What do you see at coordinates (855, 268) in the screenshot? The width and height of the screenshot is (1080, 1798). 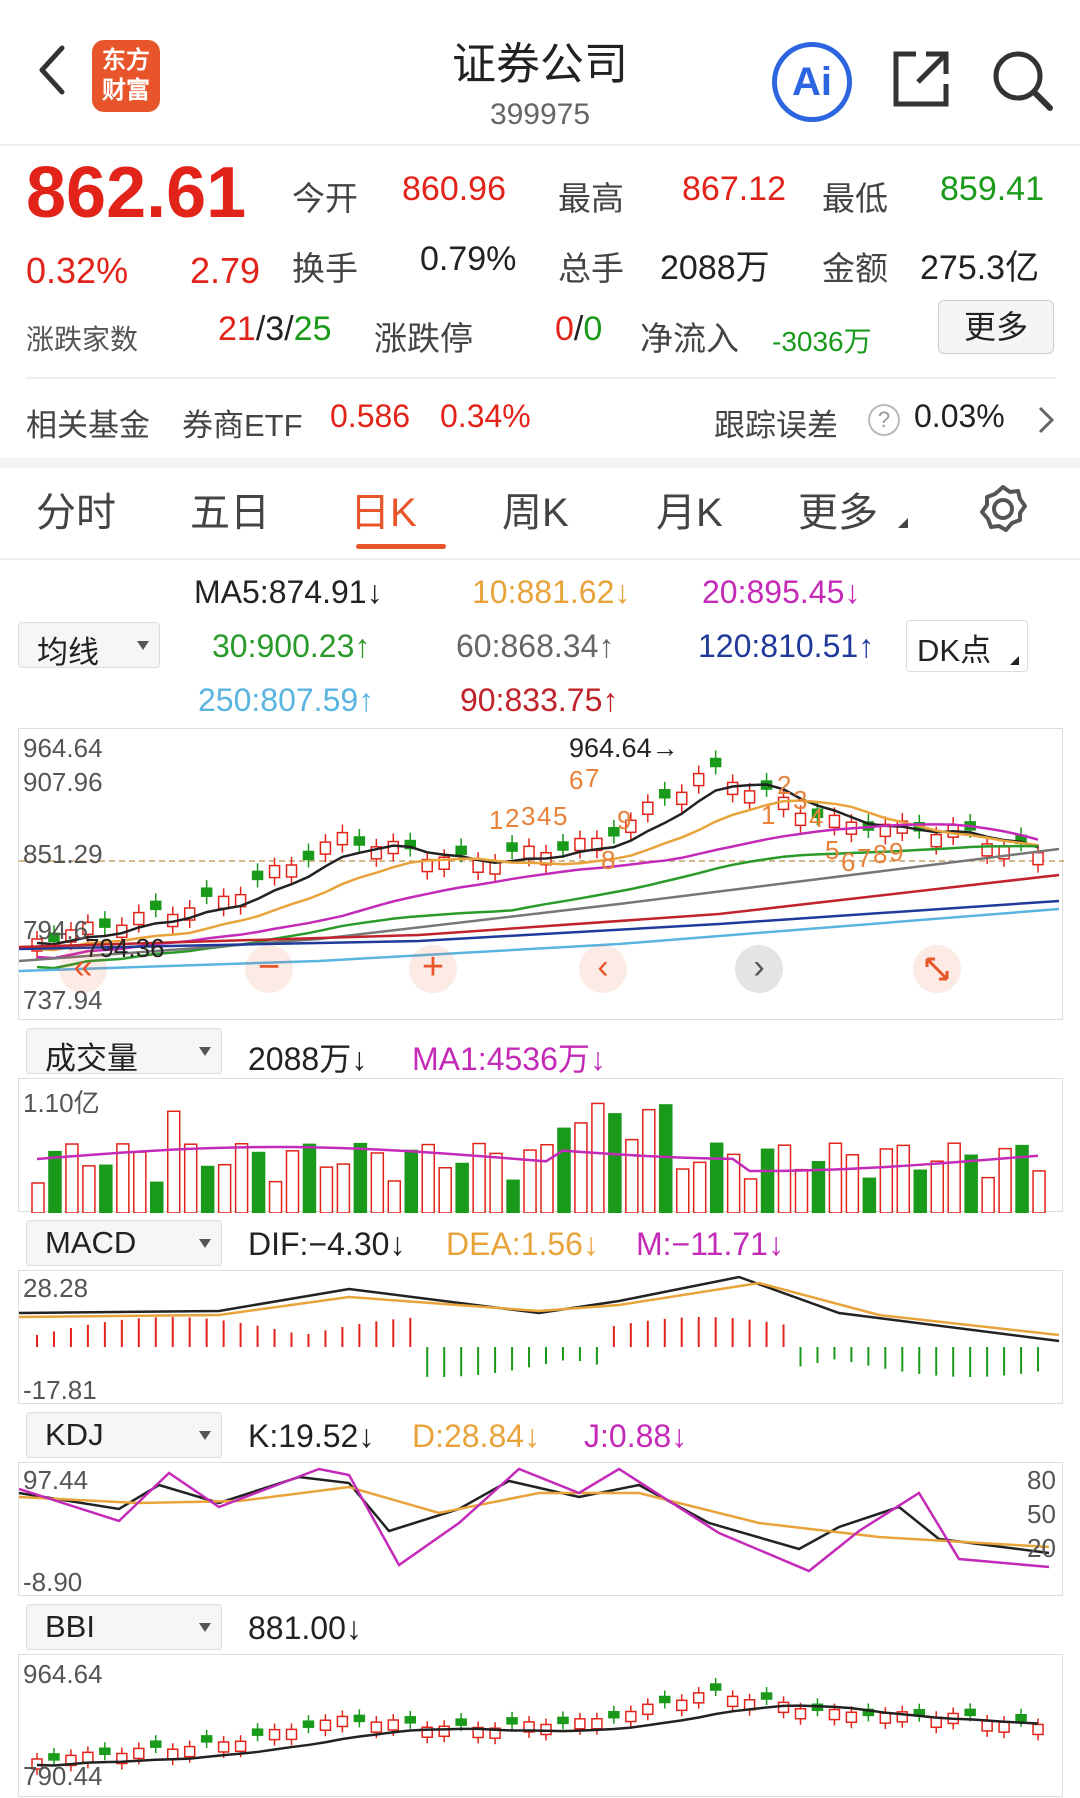 I see `amount-label: 金额` at bounding box center [855, 268].